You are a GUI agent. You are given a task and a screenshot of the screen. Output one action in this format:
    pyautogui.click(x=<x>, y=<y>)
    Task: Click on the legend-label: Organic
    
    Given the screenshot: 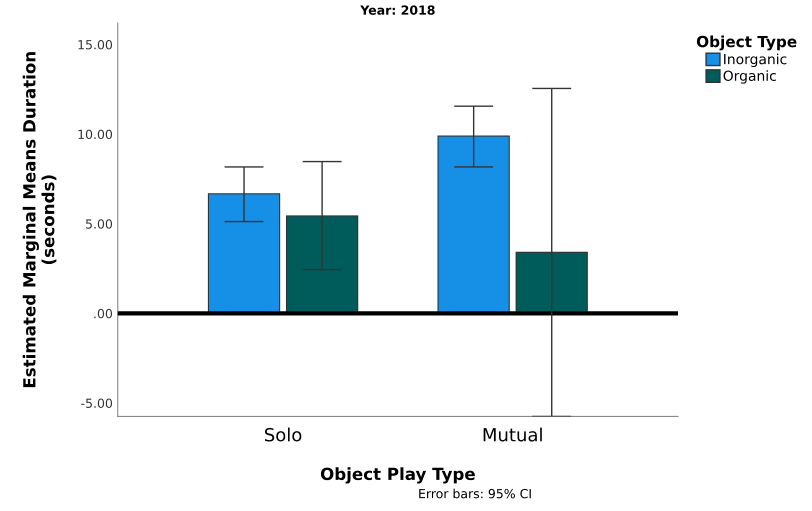 What is the action you would take?
    pyautogui.click(x=750, y=77)
    